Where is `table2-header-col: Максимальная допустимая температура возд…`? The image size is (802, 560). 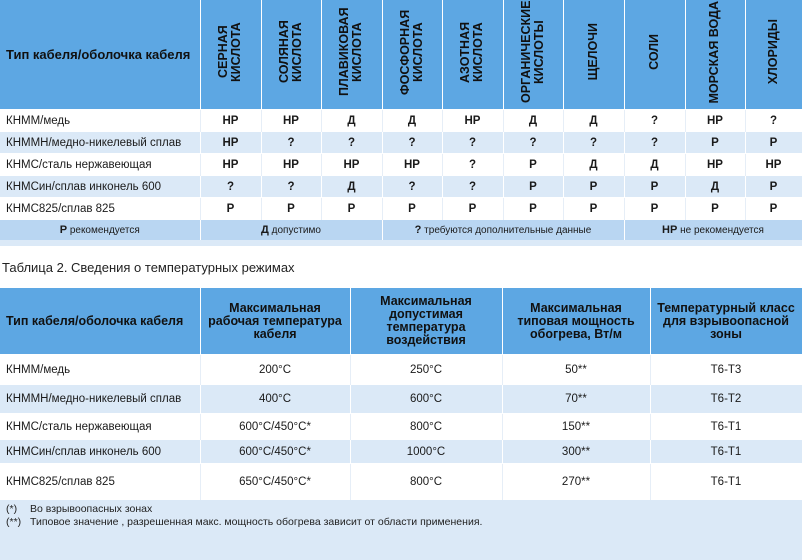 table2-header-col: Максимальная допустимая температура возд… is located at coordinates (426, 321).